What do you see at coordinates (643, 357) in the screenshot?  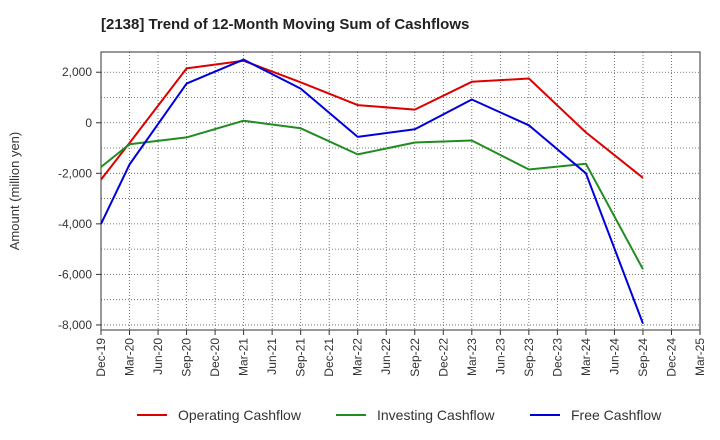 I see `x-tick-label: Sep-24` at bounding box center [643, 357].